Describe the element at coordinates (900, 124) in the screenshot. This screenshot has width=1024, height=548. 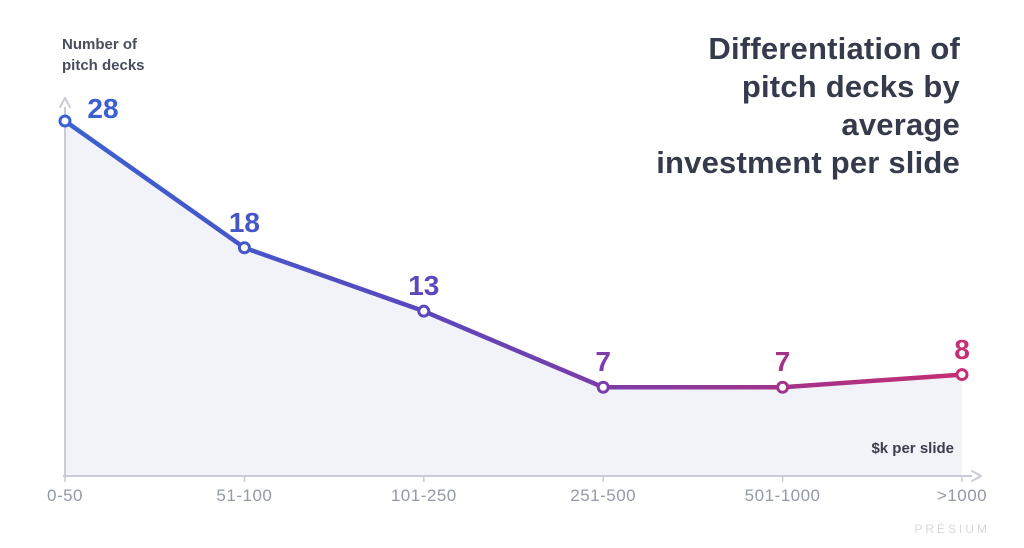
I see `chart-title-line: average` at that location.